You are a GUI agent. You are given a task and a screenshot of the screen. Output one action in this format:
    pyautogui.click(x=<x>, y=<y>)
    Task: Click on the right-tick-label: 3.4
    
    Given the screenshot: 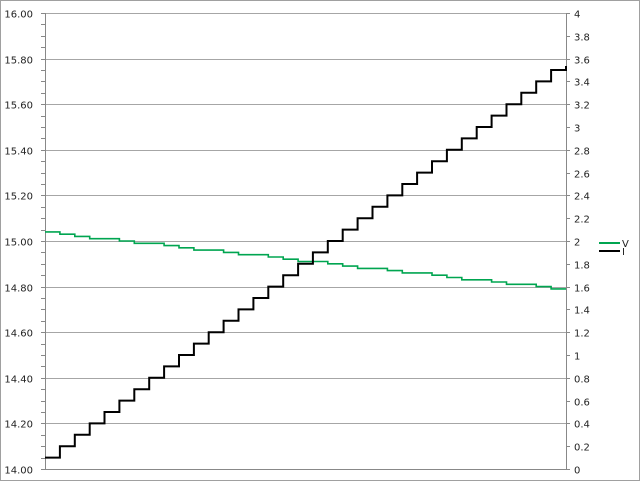 What is the action you would take?
    pyautogui.click(x=582, y=83)
    